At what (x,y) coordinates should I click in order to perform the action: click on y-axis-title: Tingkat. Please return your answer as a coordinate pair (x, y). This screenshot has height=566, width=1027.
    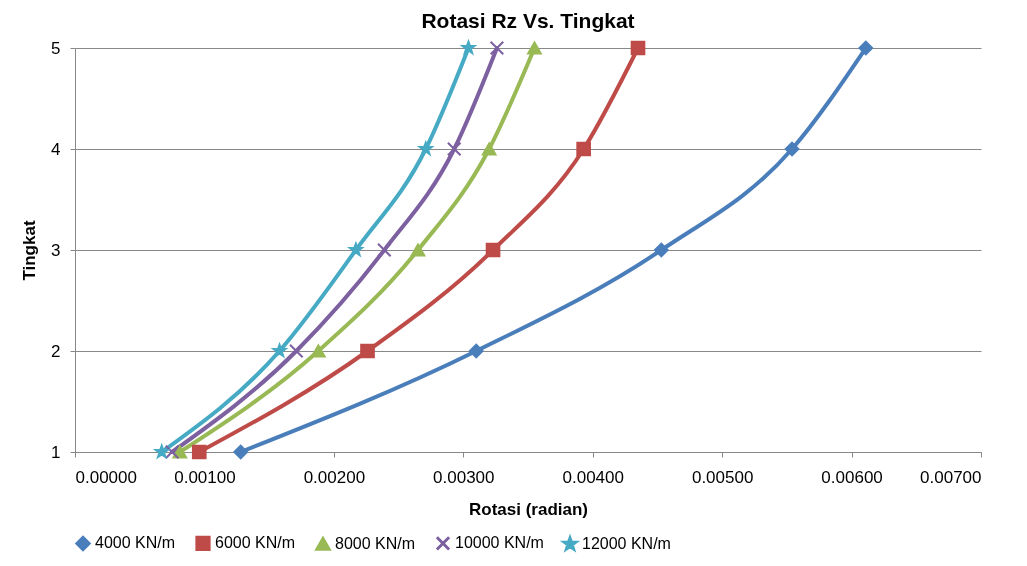
    Looking at the image, I should click on (30, 250).